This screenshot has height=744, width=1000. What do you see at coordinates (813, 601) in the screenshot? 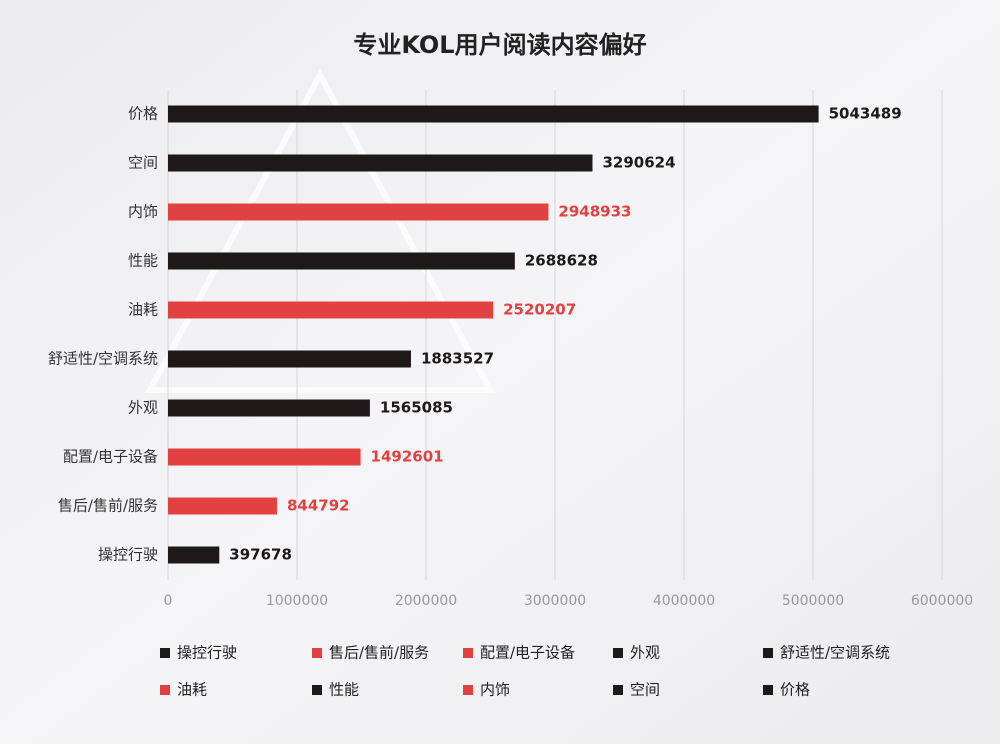
I see `x-tick-label: 5000000` at bounding box center [813, 601].